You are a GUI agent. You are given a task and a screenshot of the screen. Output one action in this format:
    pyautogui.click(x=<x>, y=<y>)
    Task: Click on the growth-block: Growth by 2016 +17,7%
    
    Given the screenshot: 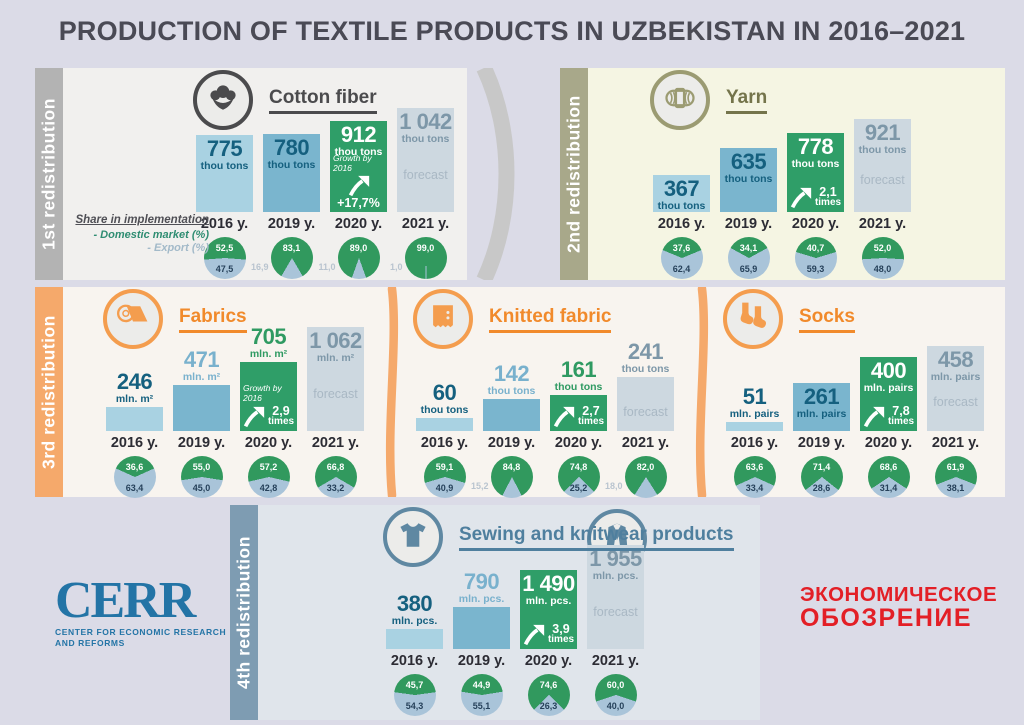 What is the action you would take?
    pyautogui.click(x=358, y=181)
    